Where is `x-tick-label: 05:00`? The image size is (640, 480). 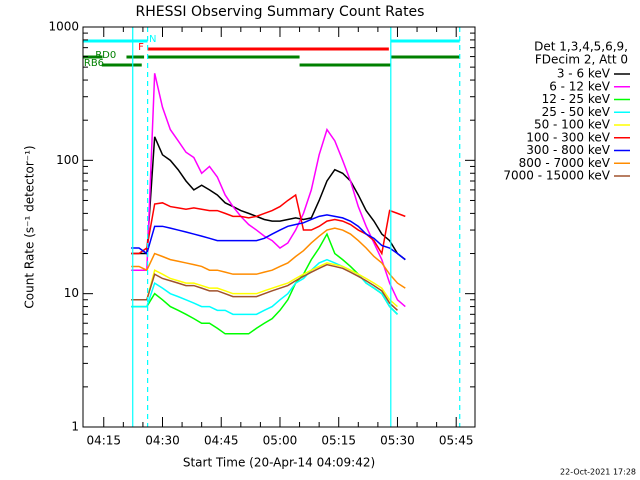 x-tick-label: 05:00 is located at coordinates (280, 441).